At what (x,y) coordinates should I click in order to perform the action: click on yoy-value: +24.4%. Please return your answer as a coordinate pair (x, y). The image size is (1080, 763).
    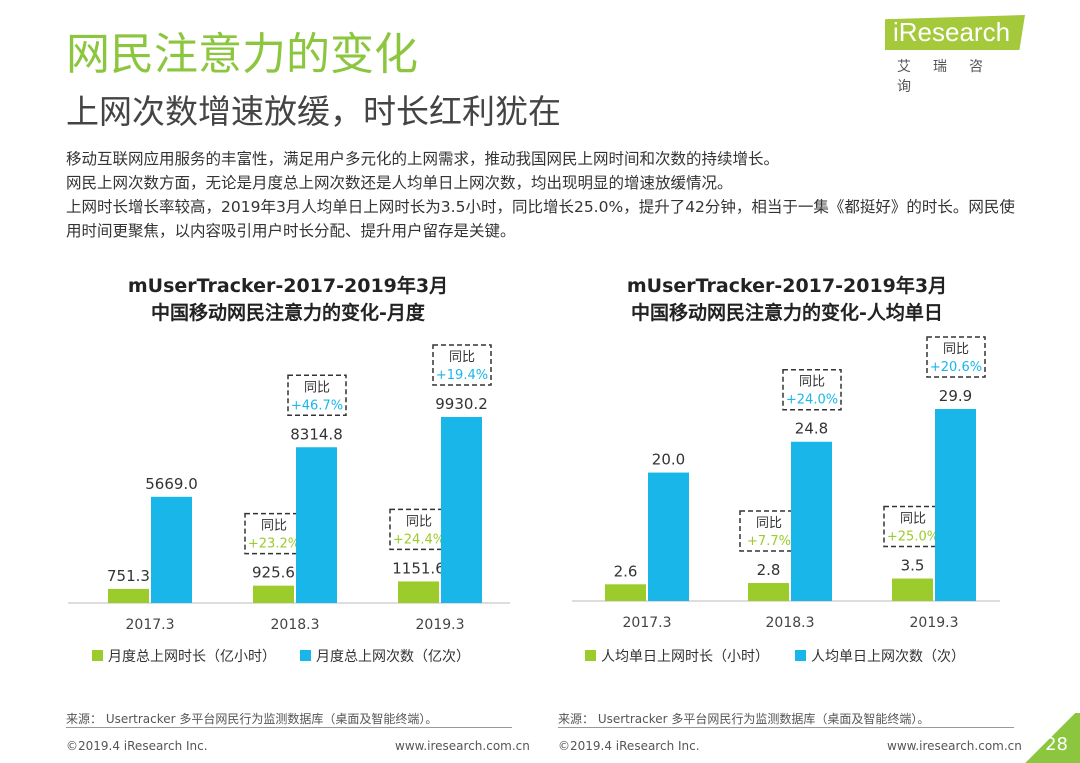
    Looking at the image, I should click on (419, 539).